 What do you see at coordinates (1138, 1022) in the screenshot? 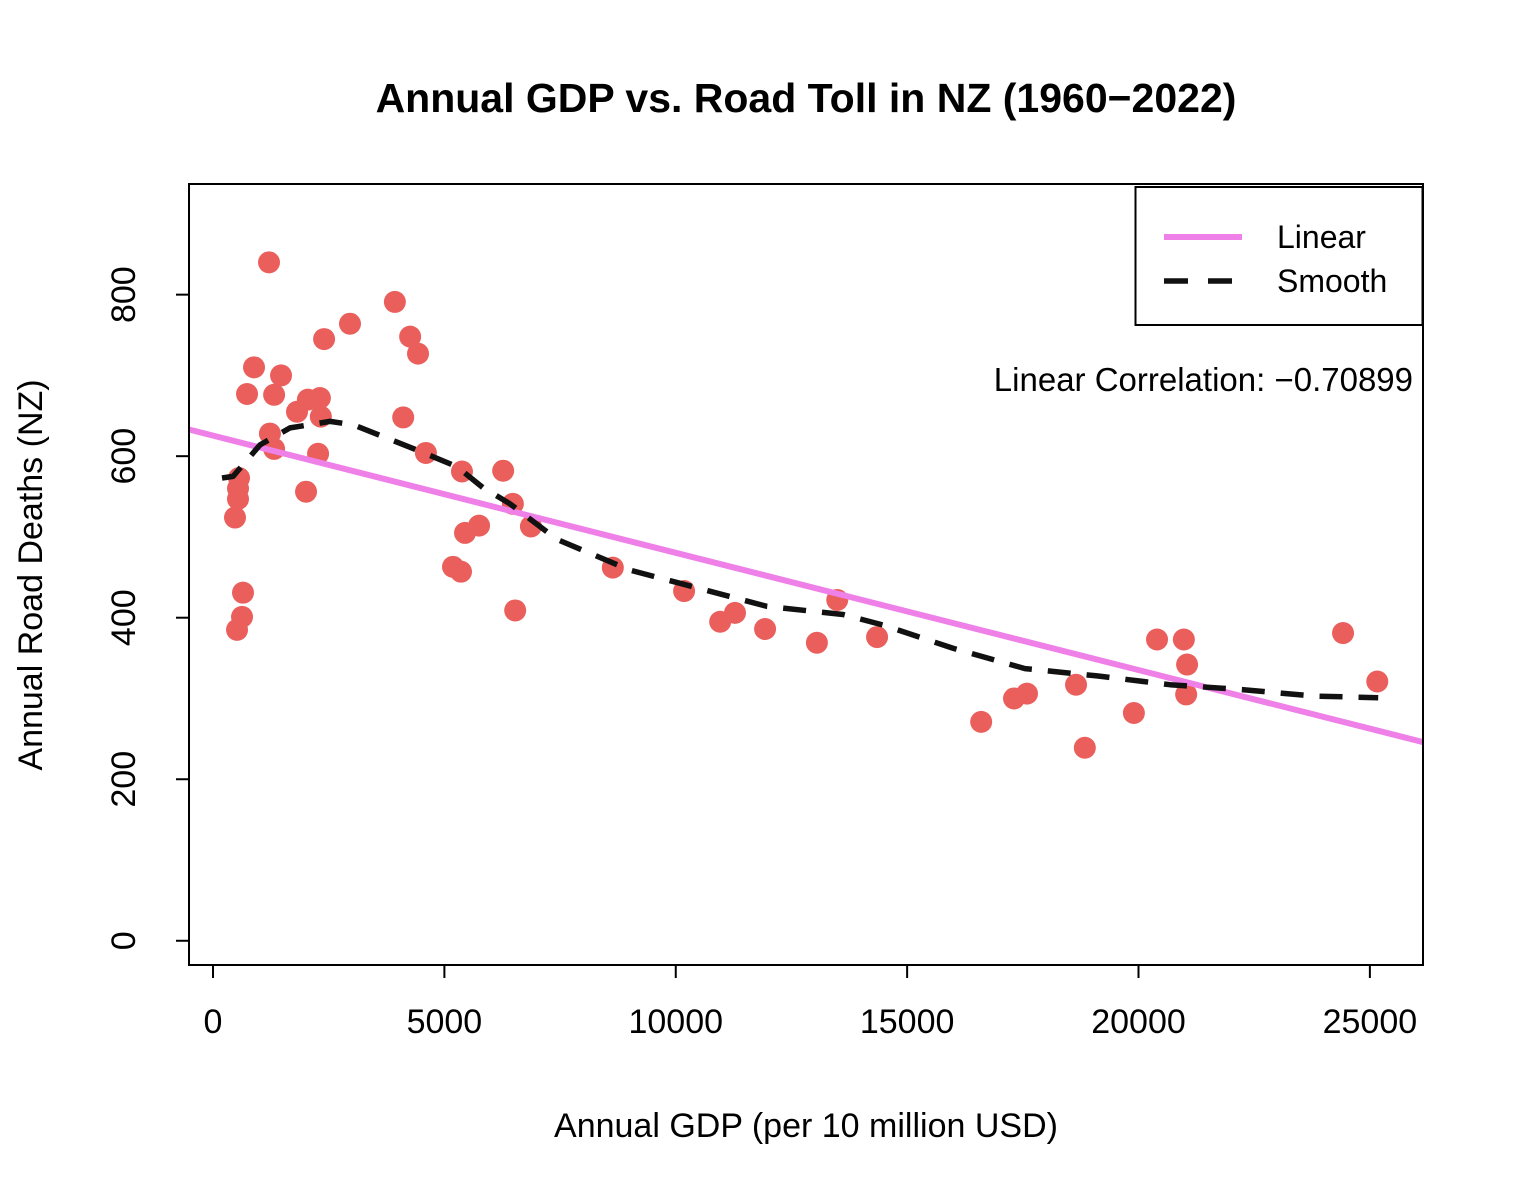
I see `x-tick-label: 20000` at bounding box center [1138, 1022].